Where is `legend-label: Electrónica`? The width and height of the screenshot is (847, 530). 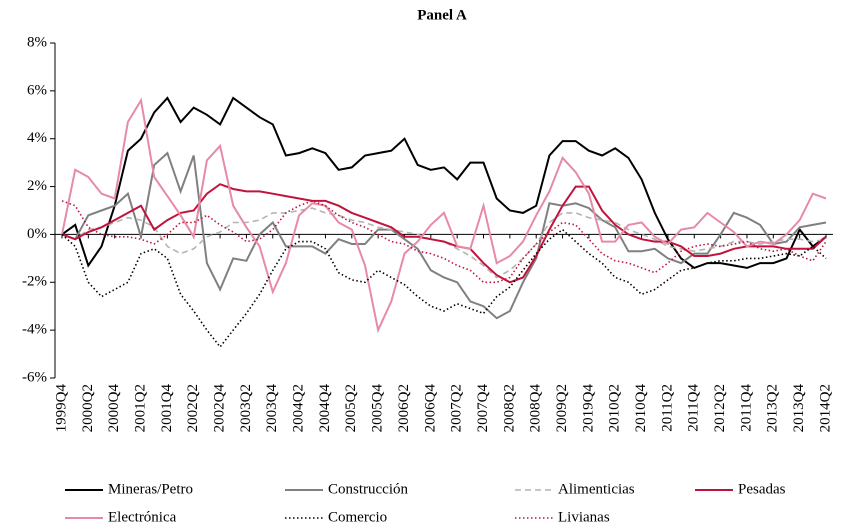
legend-label: Electrónica is located at coordinates (142, 517).